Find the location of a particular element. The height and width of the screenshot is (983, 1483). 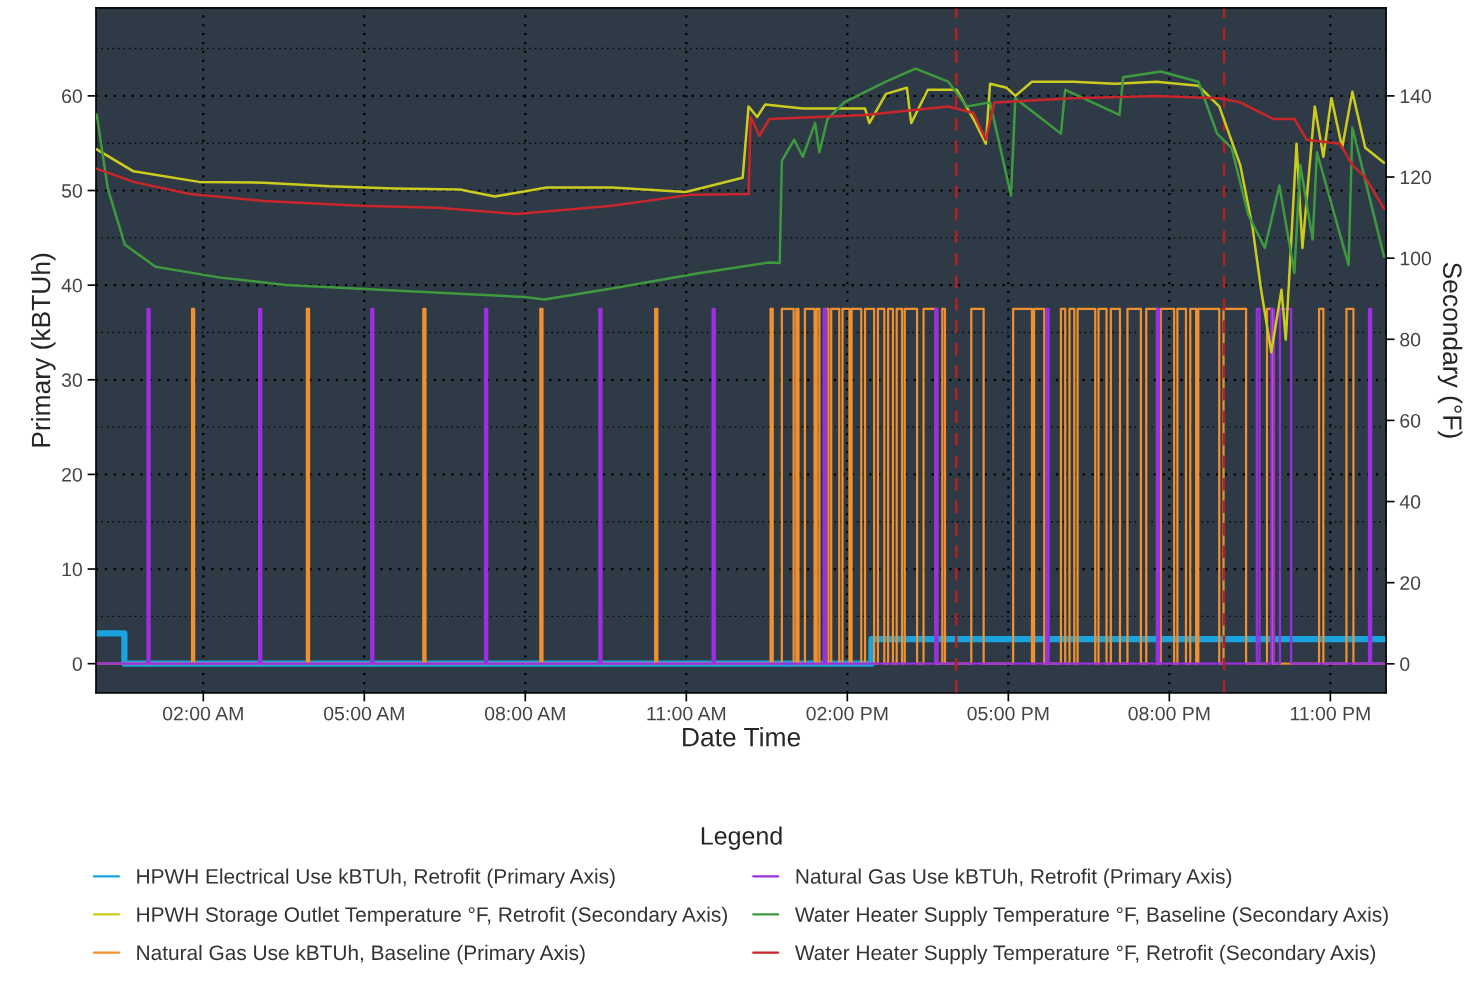

x-tick-label: 08:00 PM is located at coordinates (1169, 713).